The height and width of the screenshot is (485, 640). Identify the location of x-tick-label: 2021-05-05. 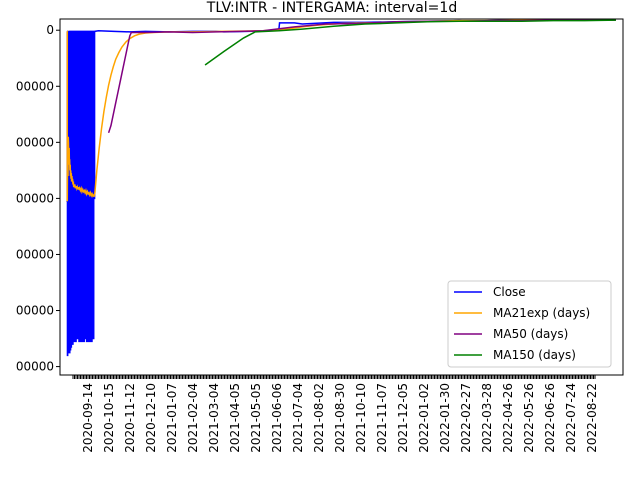
(256, 418).